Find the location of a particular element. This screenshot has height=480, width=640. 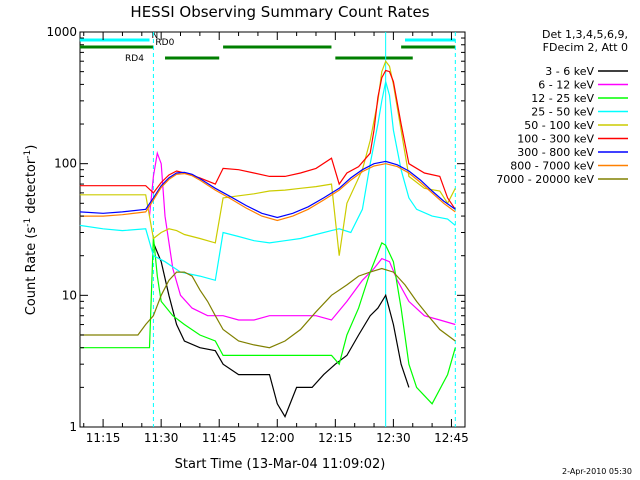

x-tick-label: 11:15 is located at coordinates (103, 438).